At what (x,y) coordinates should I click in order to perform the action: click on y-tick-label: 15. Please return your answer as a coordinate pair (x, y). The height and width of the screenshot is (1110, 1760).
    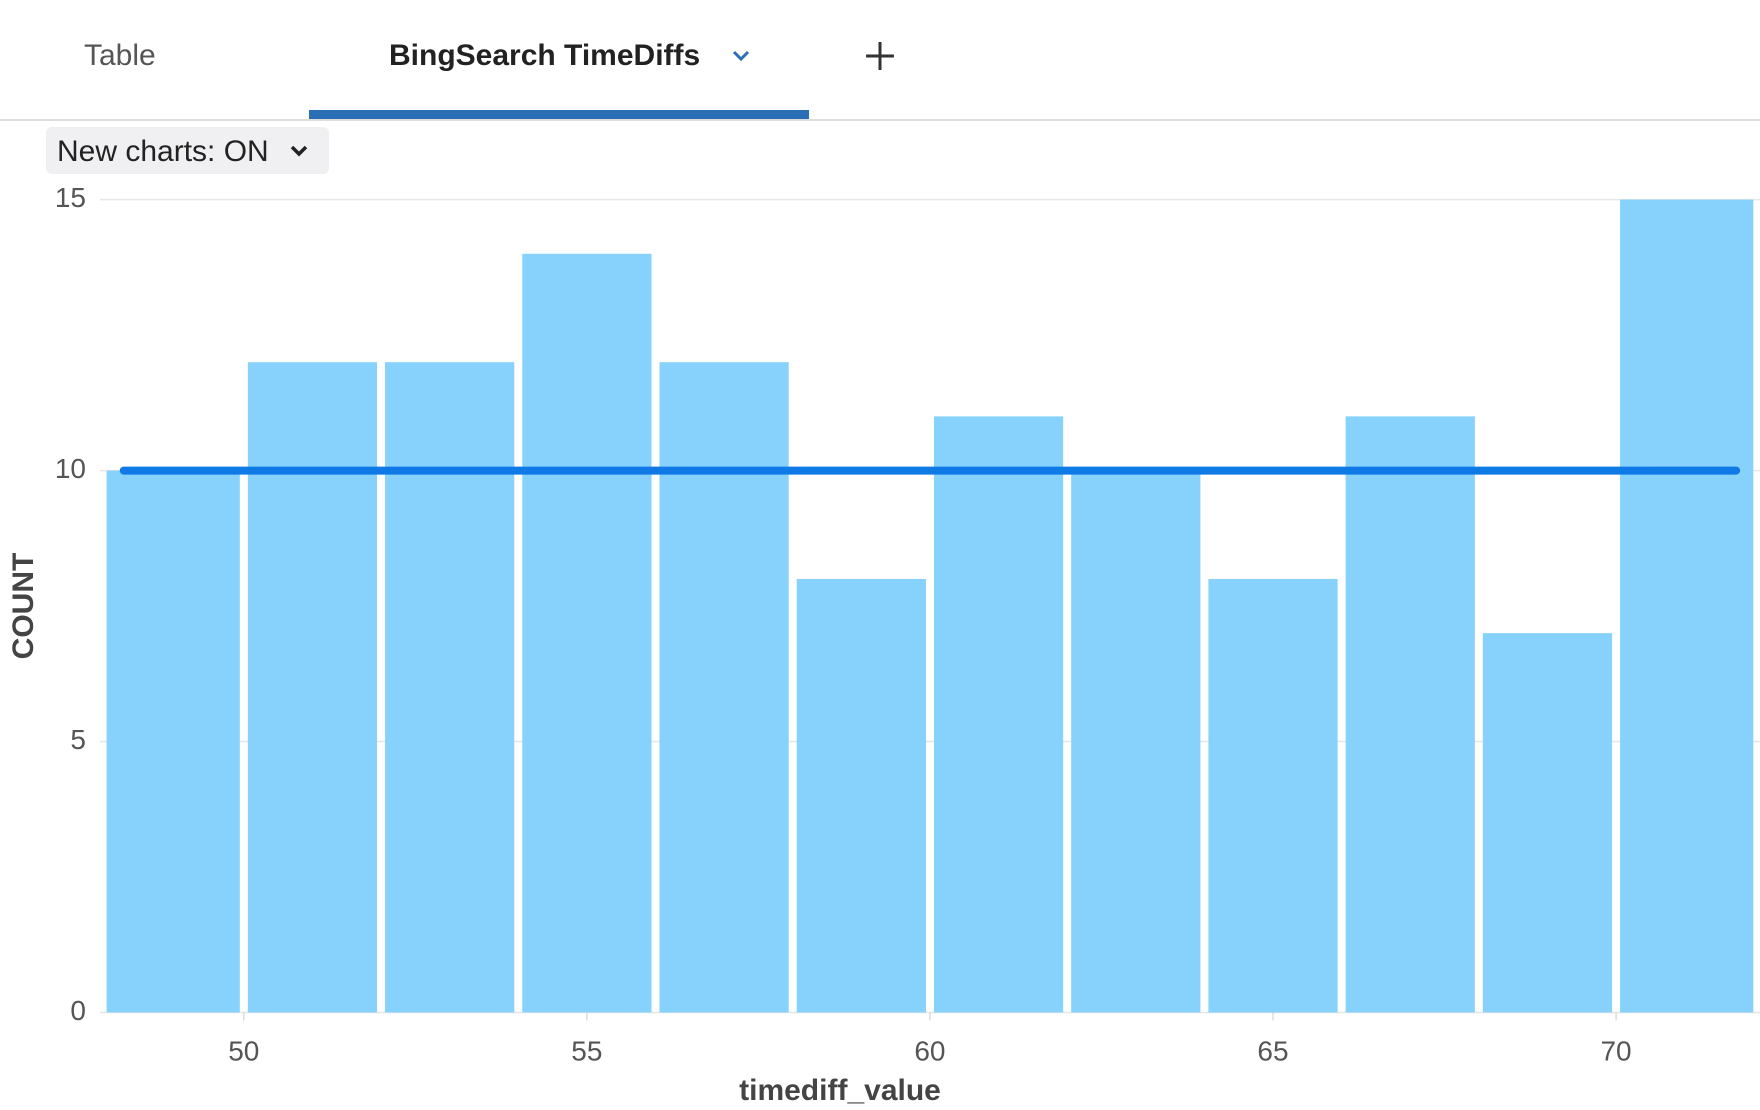
    Looking at the image, I should click on (70, 197).